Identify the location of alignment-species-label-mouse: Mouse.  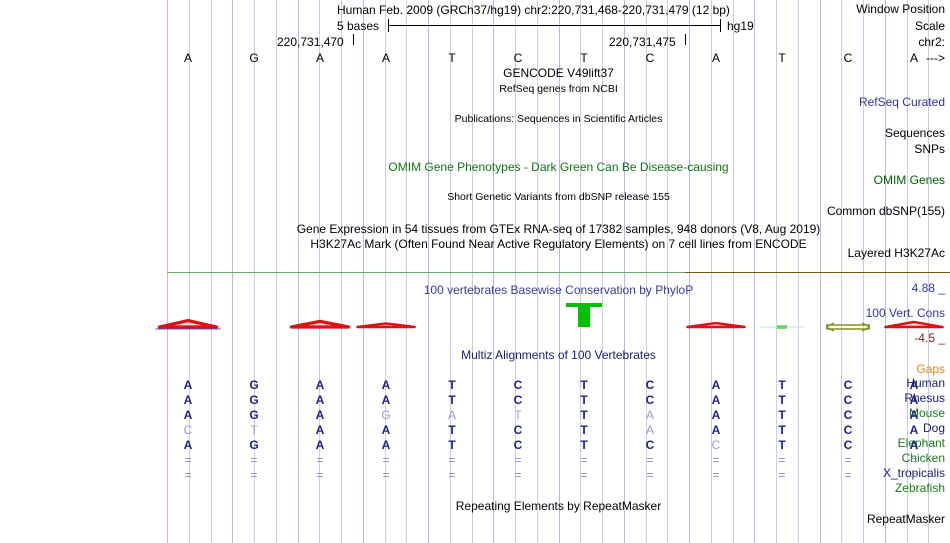
(926, 413).